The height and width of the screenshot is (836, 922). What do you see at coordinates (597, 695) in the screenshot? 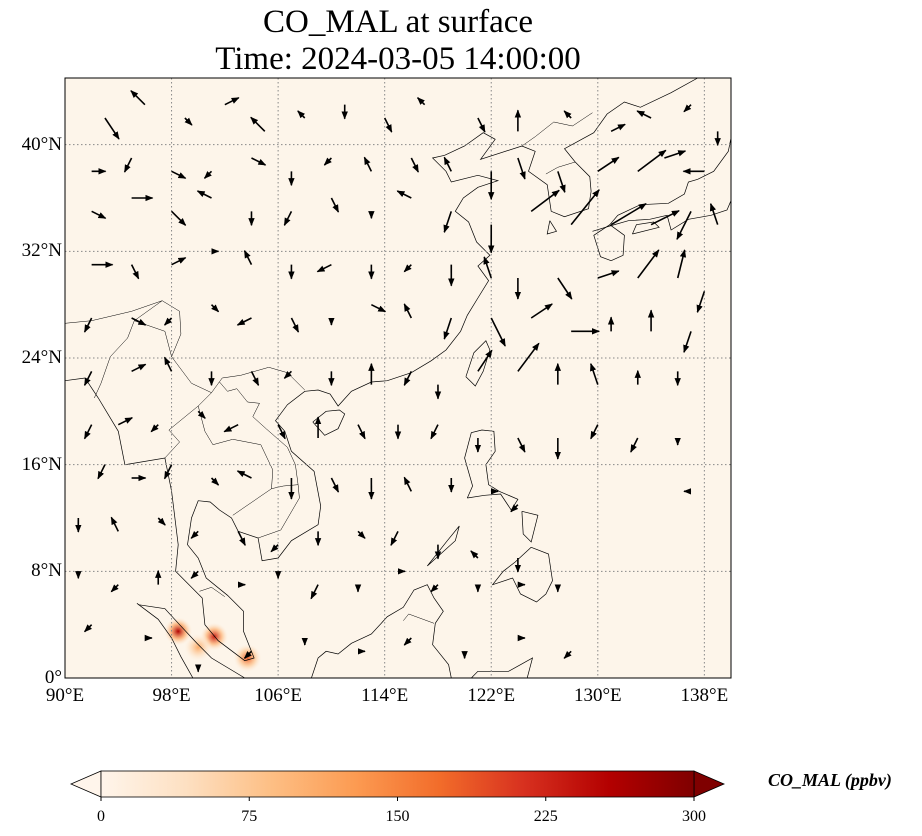
I see `x-tick-label: 130°E` at bounding box center [597, 695].